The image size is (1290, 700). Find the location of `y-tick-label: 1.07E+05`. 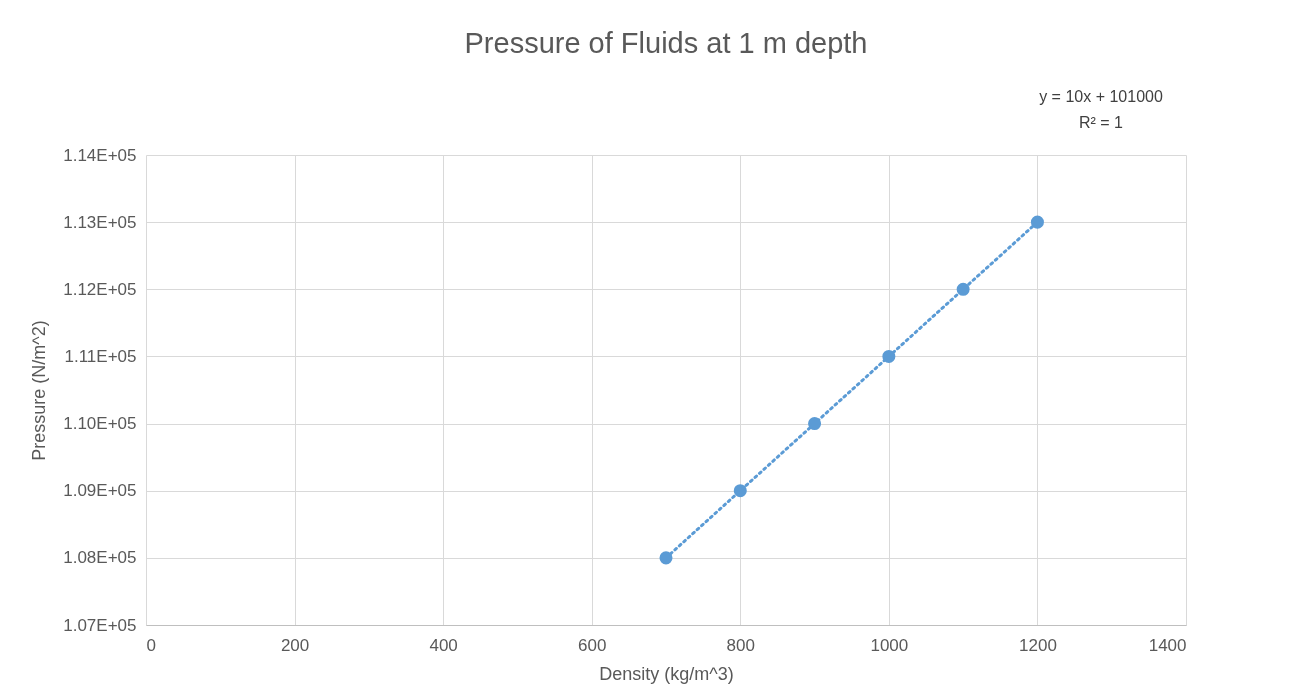

y-tick-label: 1.07E+05 is located at coordinates (100, 625).